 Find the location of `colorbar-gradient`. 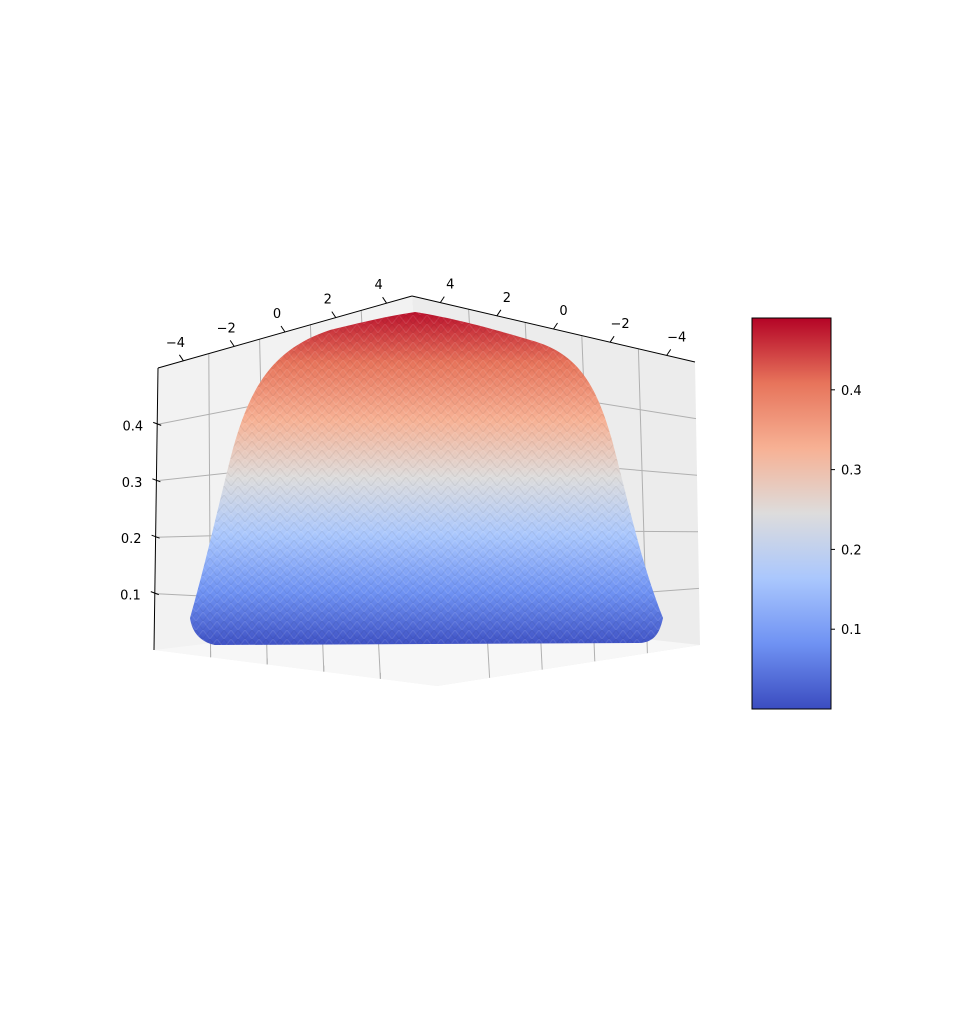

colorbar-gradient is located at coordinates (791, 513).